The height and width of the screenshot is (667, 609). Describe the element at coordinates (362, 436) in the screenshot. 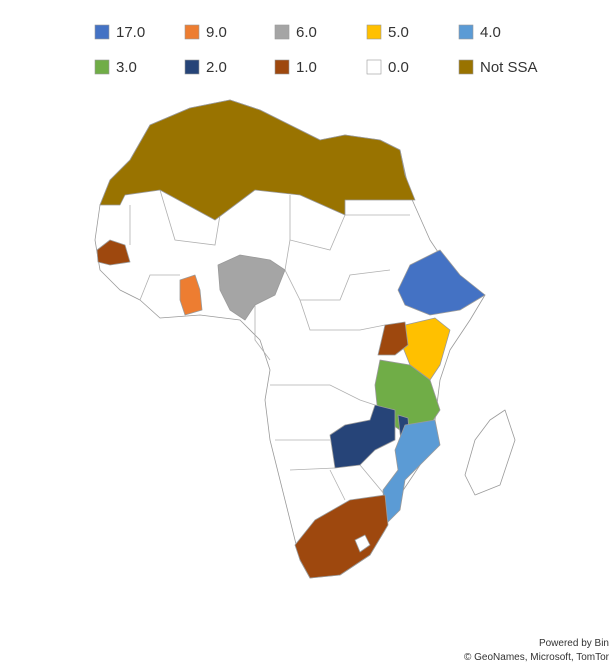

I see `region-zambia` at that location.